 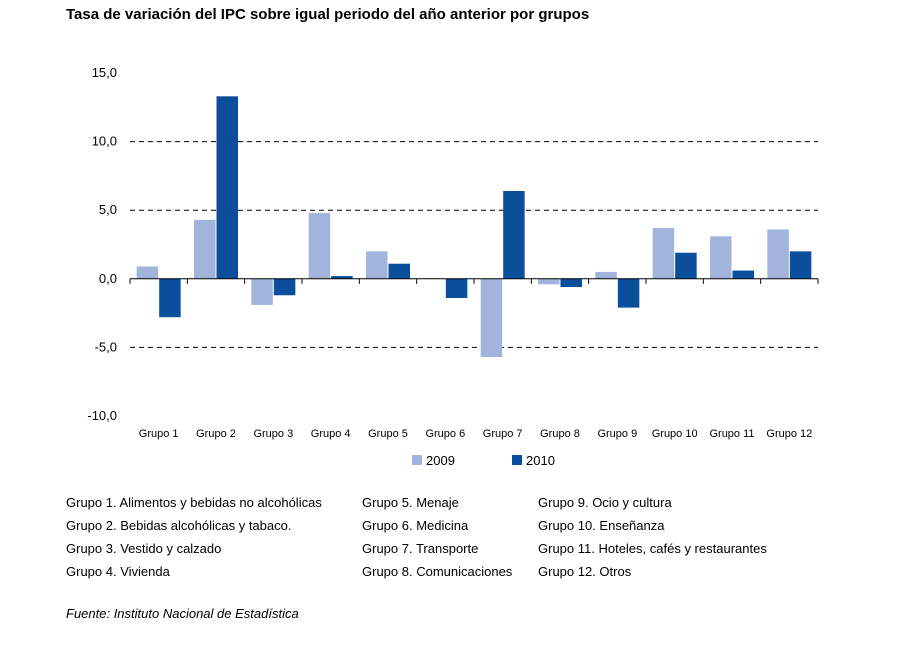 What do you see at coordinates (675, 434) in the screenshot?
I see `category-label: Grupo 10` at bounding box center [675, 434].